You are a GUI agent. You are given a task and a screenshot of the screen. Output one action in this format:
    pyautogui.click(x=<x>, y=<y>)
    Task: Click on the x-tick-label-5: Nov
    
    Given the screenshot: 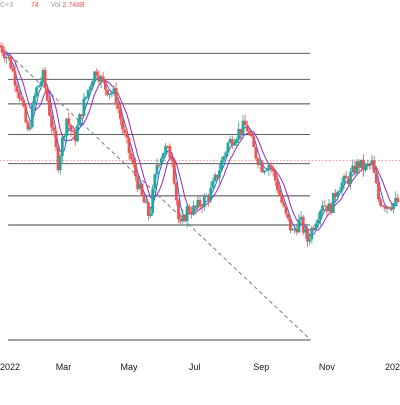 What is the action you would take?
    pyautogui.click(x=327, y=367)
    